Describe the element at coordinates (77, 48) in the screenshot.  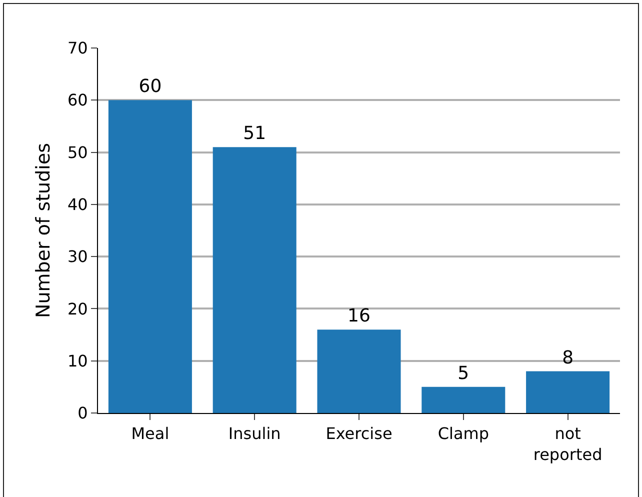
I see `y-tick-label: 70` at that location.